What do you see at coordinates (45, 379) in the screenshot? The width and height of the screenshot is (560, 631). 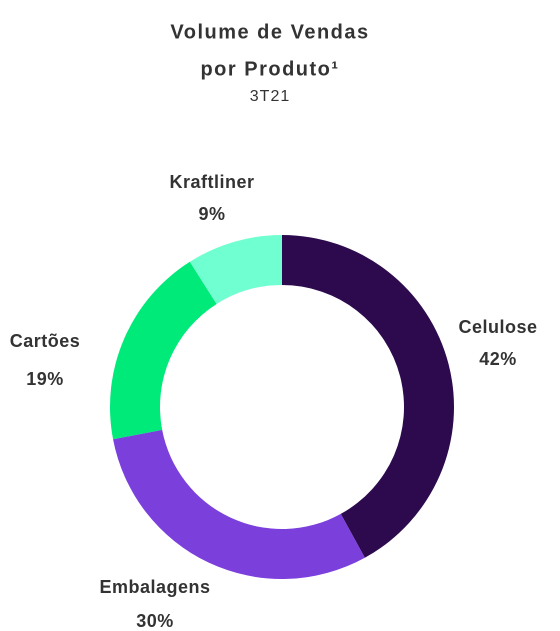 I see `value-label: 19%` at bounding box center [45, 379].